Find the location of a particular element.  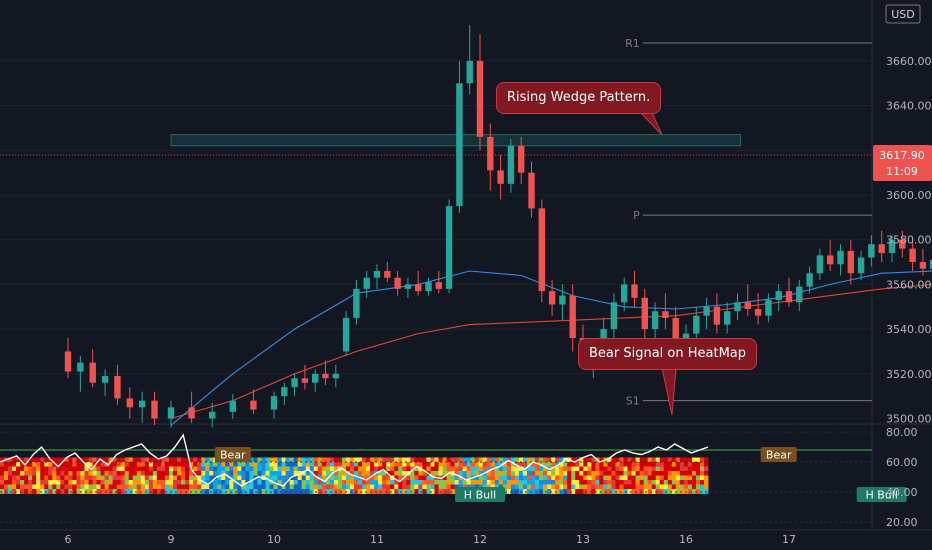

price-tick-label: 3600.00 is located at coordinates (909, 195).